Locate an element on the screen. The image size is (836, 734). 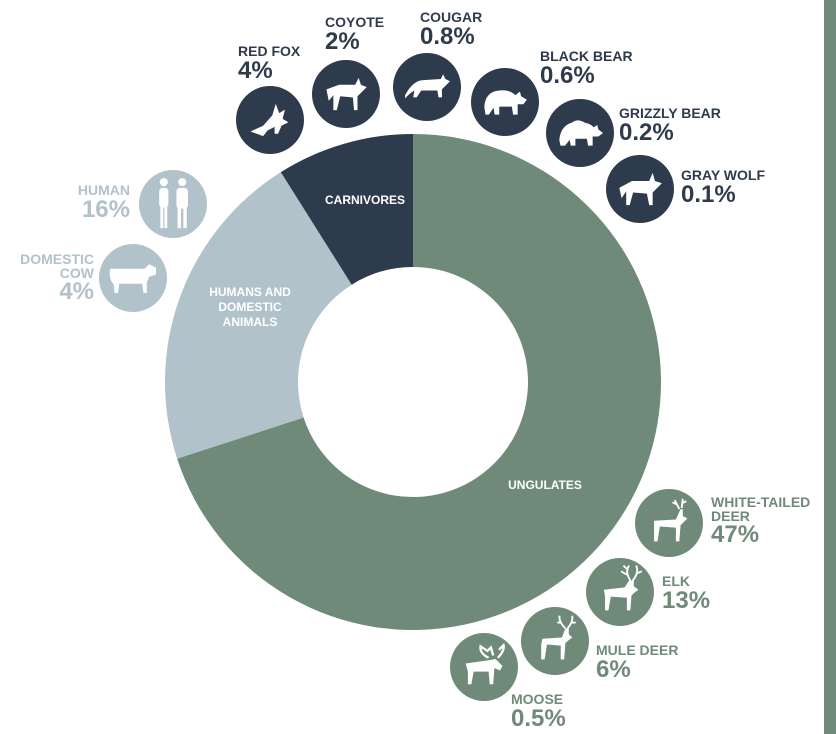
label-black-bear-name: BLACK BEAR is located at coordinates (586, 56).